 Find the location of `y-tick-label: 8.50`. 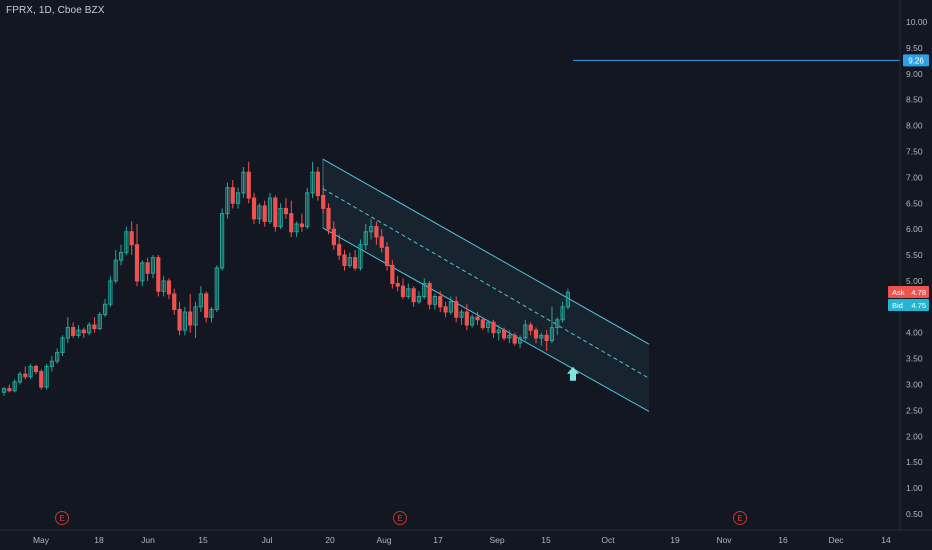

y-tick-label: 8.50 is located at coordinates (914, 100).